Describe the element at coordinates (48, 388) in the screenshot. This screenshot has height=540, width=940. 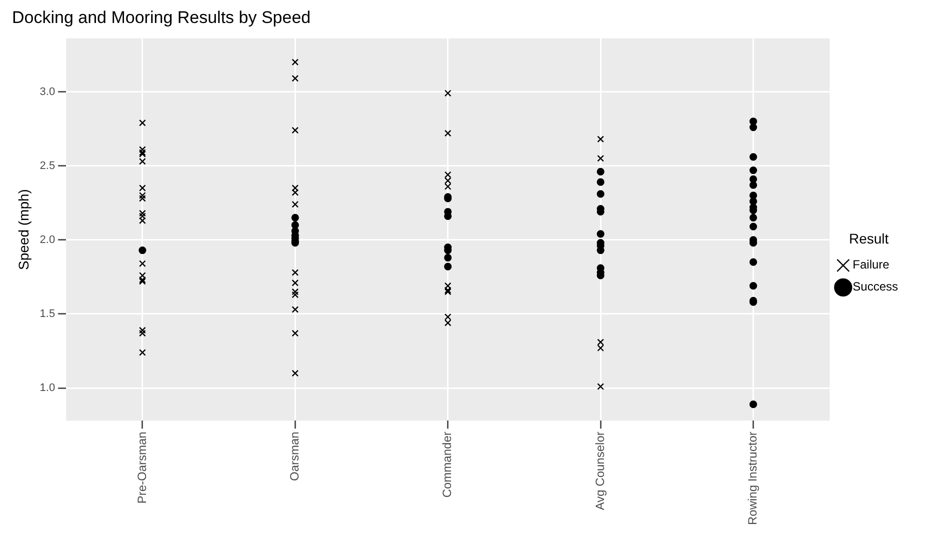
I see `y-tick-label: 1.0` at that location.